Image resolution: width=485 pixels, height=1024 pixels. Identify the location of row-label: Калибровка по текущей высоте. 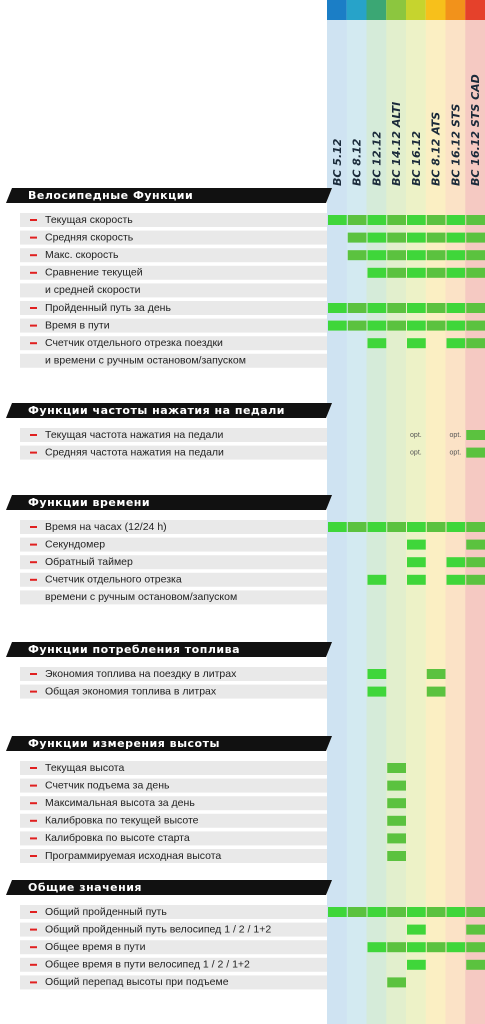
(122, 821).